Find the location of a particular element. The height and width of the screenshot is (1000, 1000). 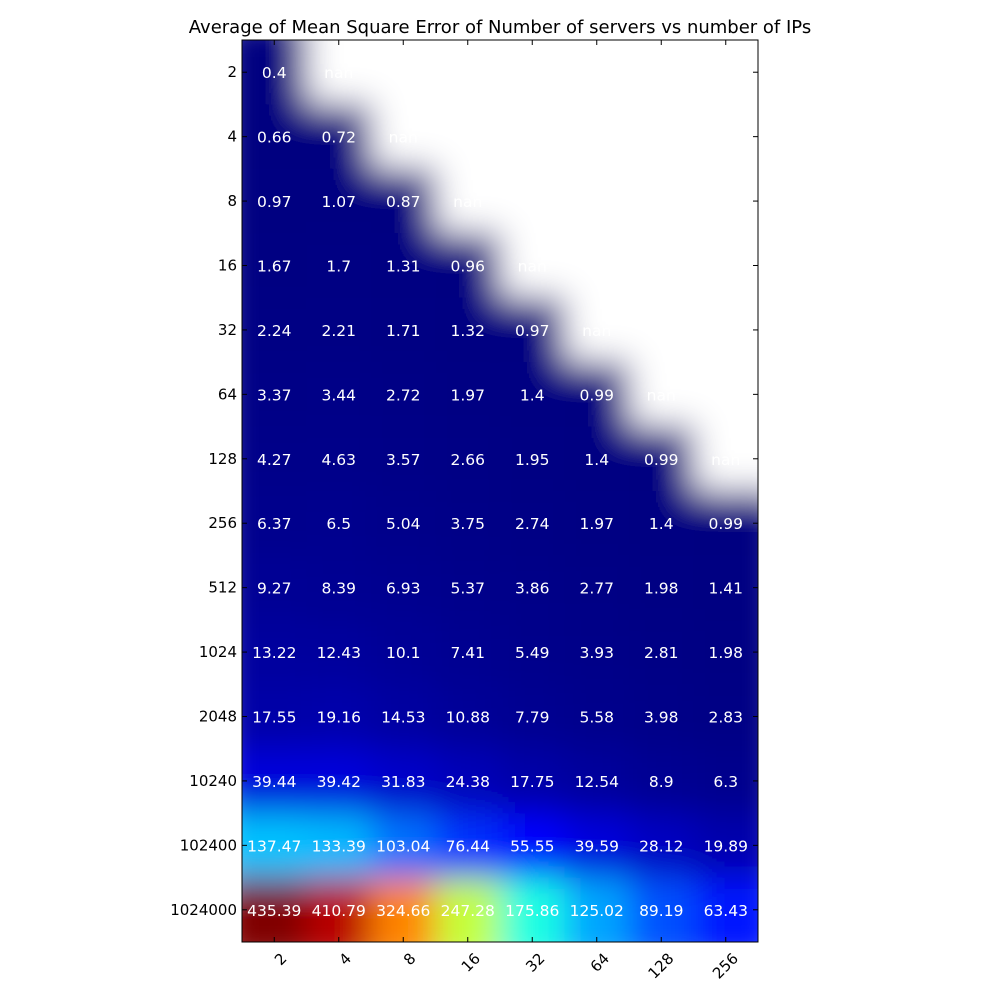

cell-label: 55.55 is located at coordinates (532, 846).